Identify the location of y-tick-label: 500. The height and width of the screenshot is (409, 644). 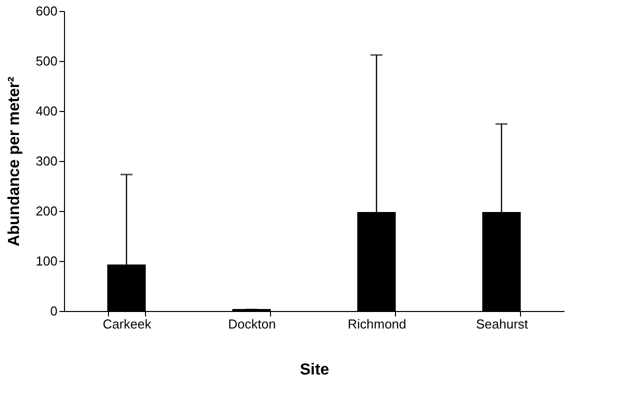
(47, 61).